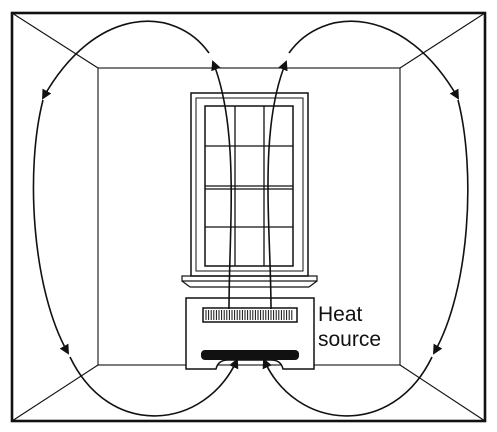 The width and height of the screenshot is (497, 432). I want to click on window-sill, so click(249, 281).